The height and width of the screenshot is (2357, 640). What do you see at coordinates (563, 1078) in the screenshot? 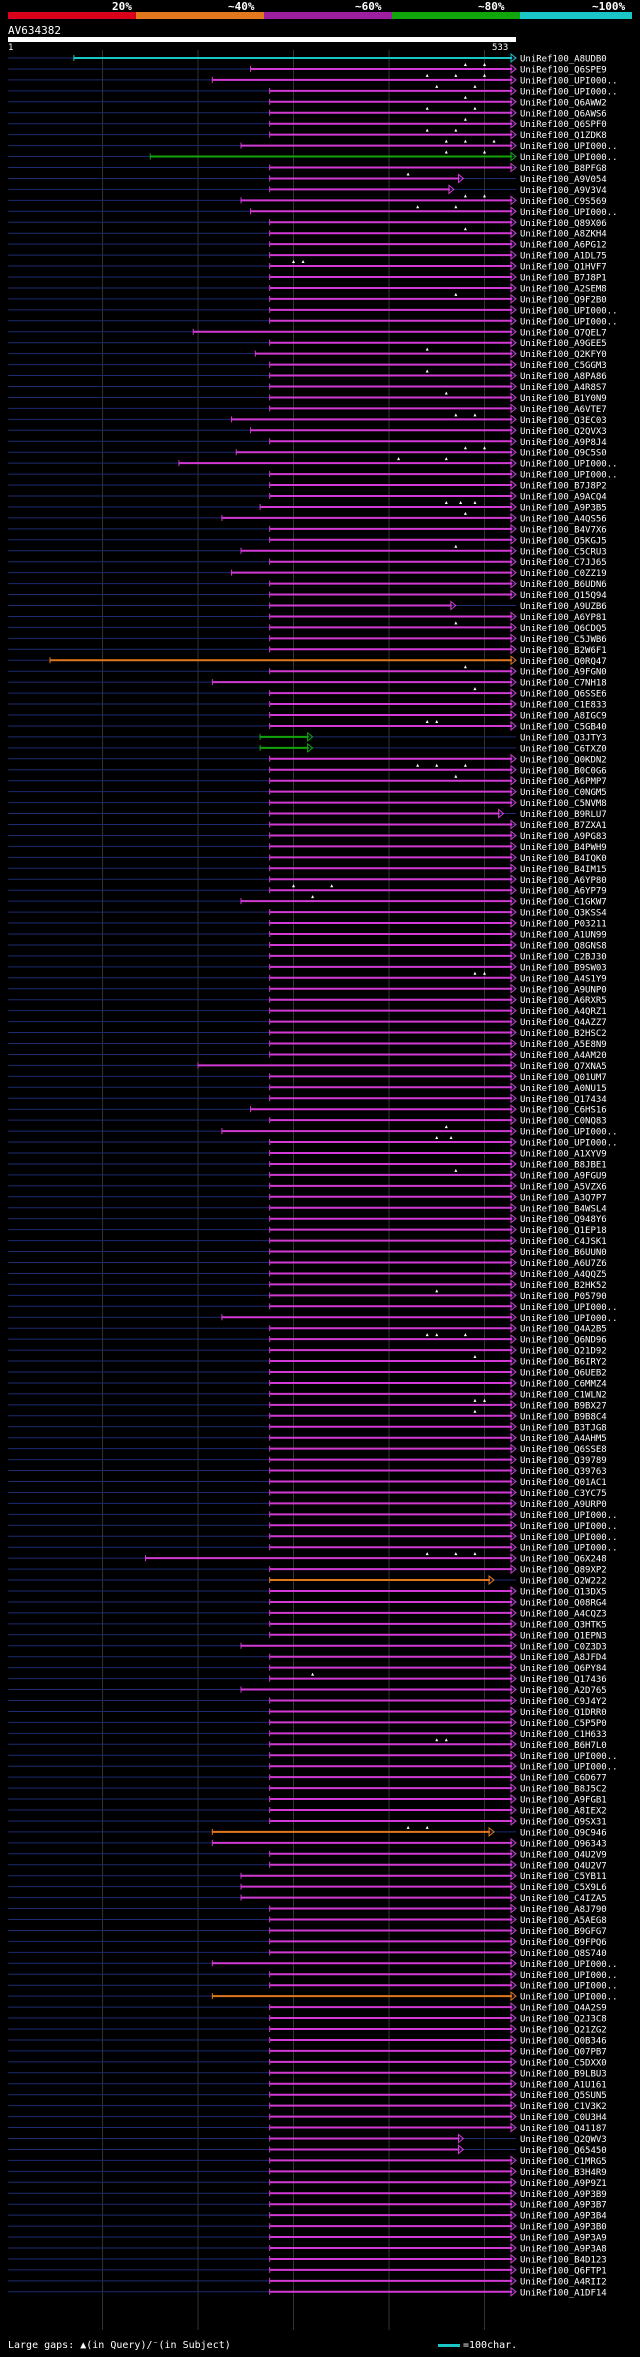
I see `hit-label: UniRef100_Q01UM7` at bounding box center [563, 1078].